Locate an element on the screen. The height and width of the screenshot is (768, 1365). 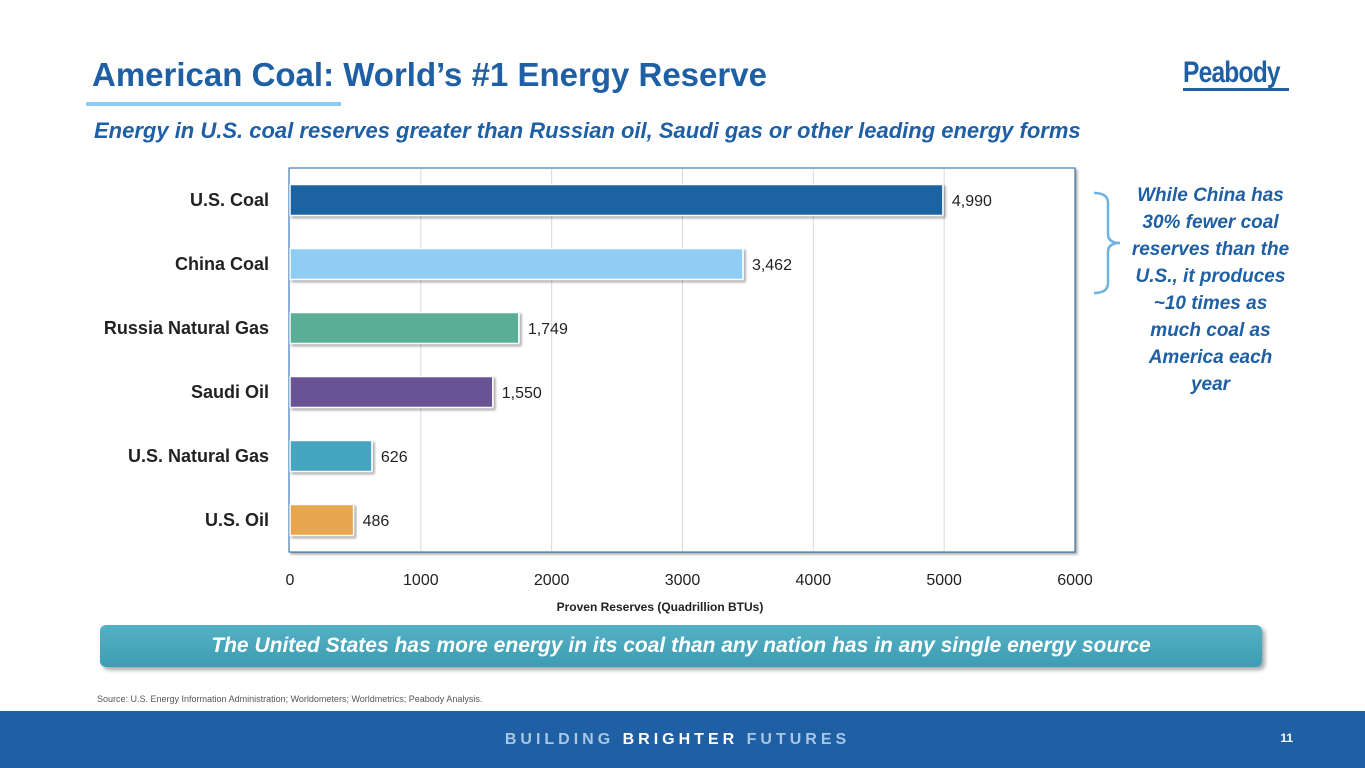
footer-tagline: BUILDING BRIGHTER FUTURES is located at coordinates (677, 740).